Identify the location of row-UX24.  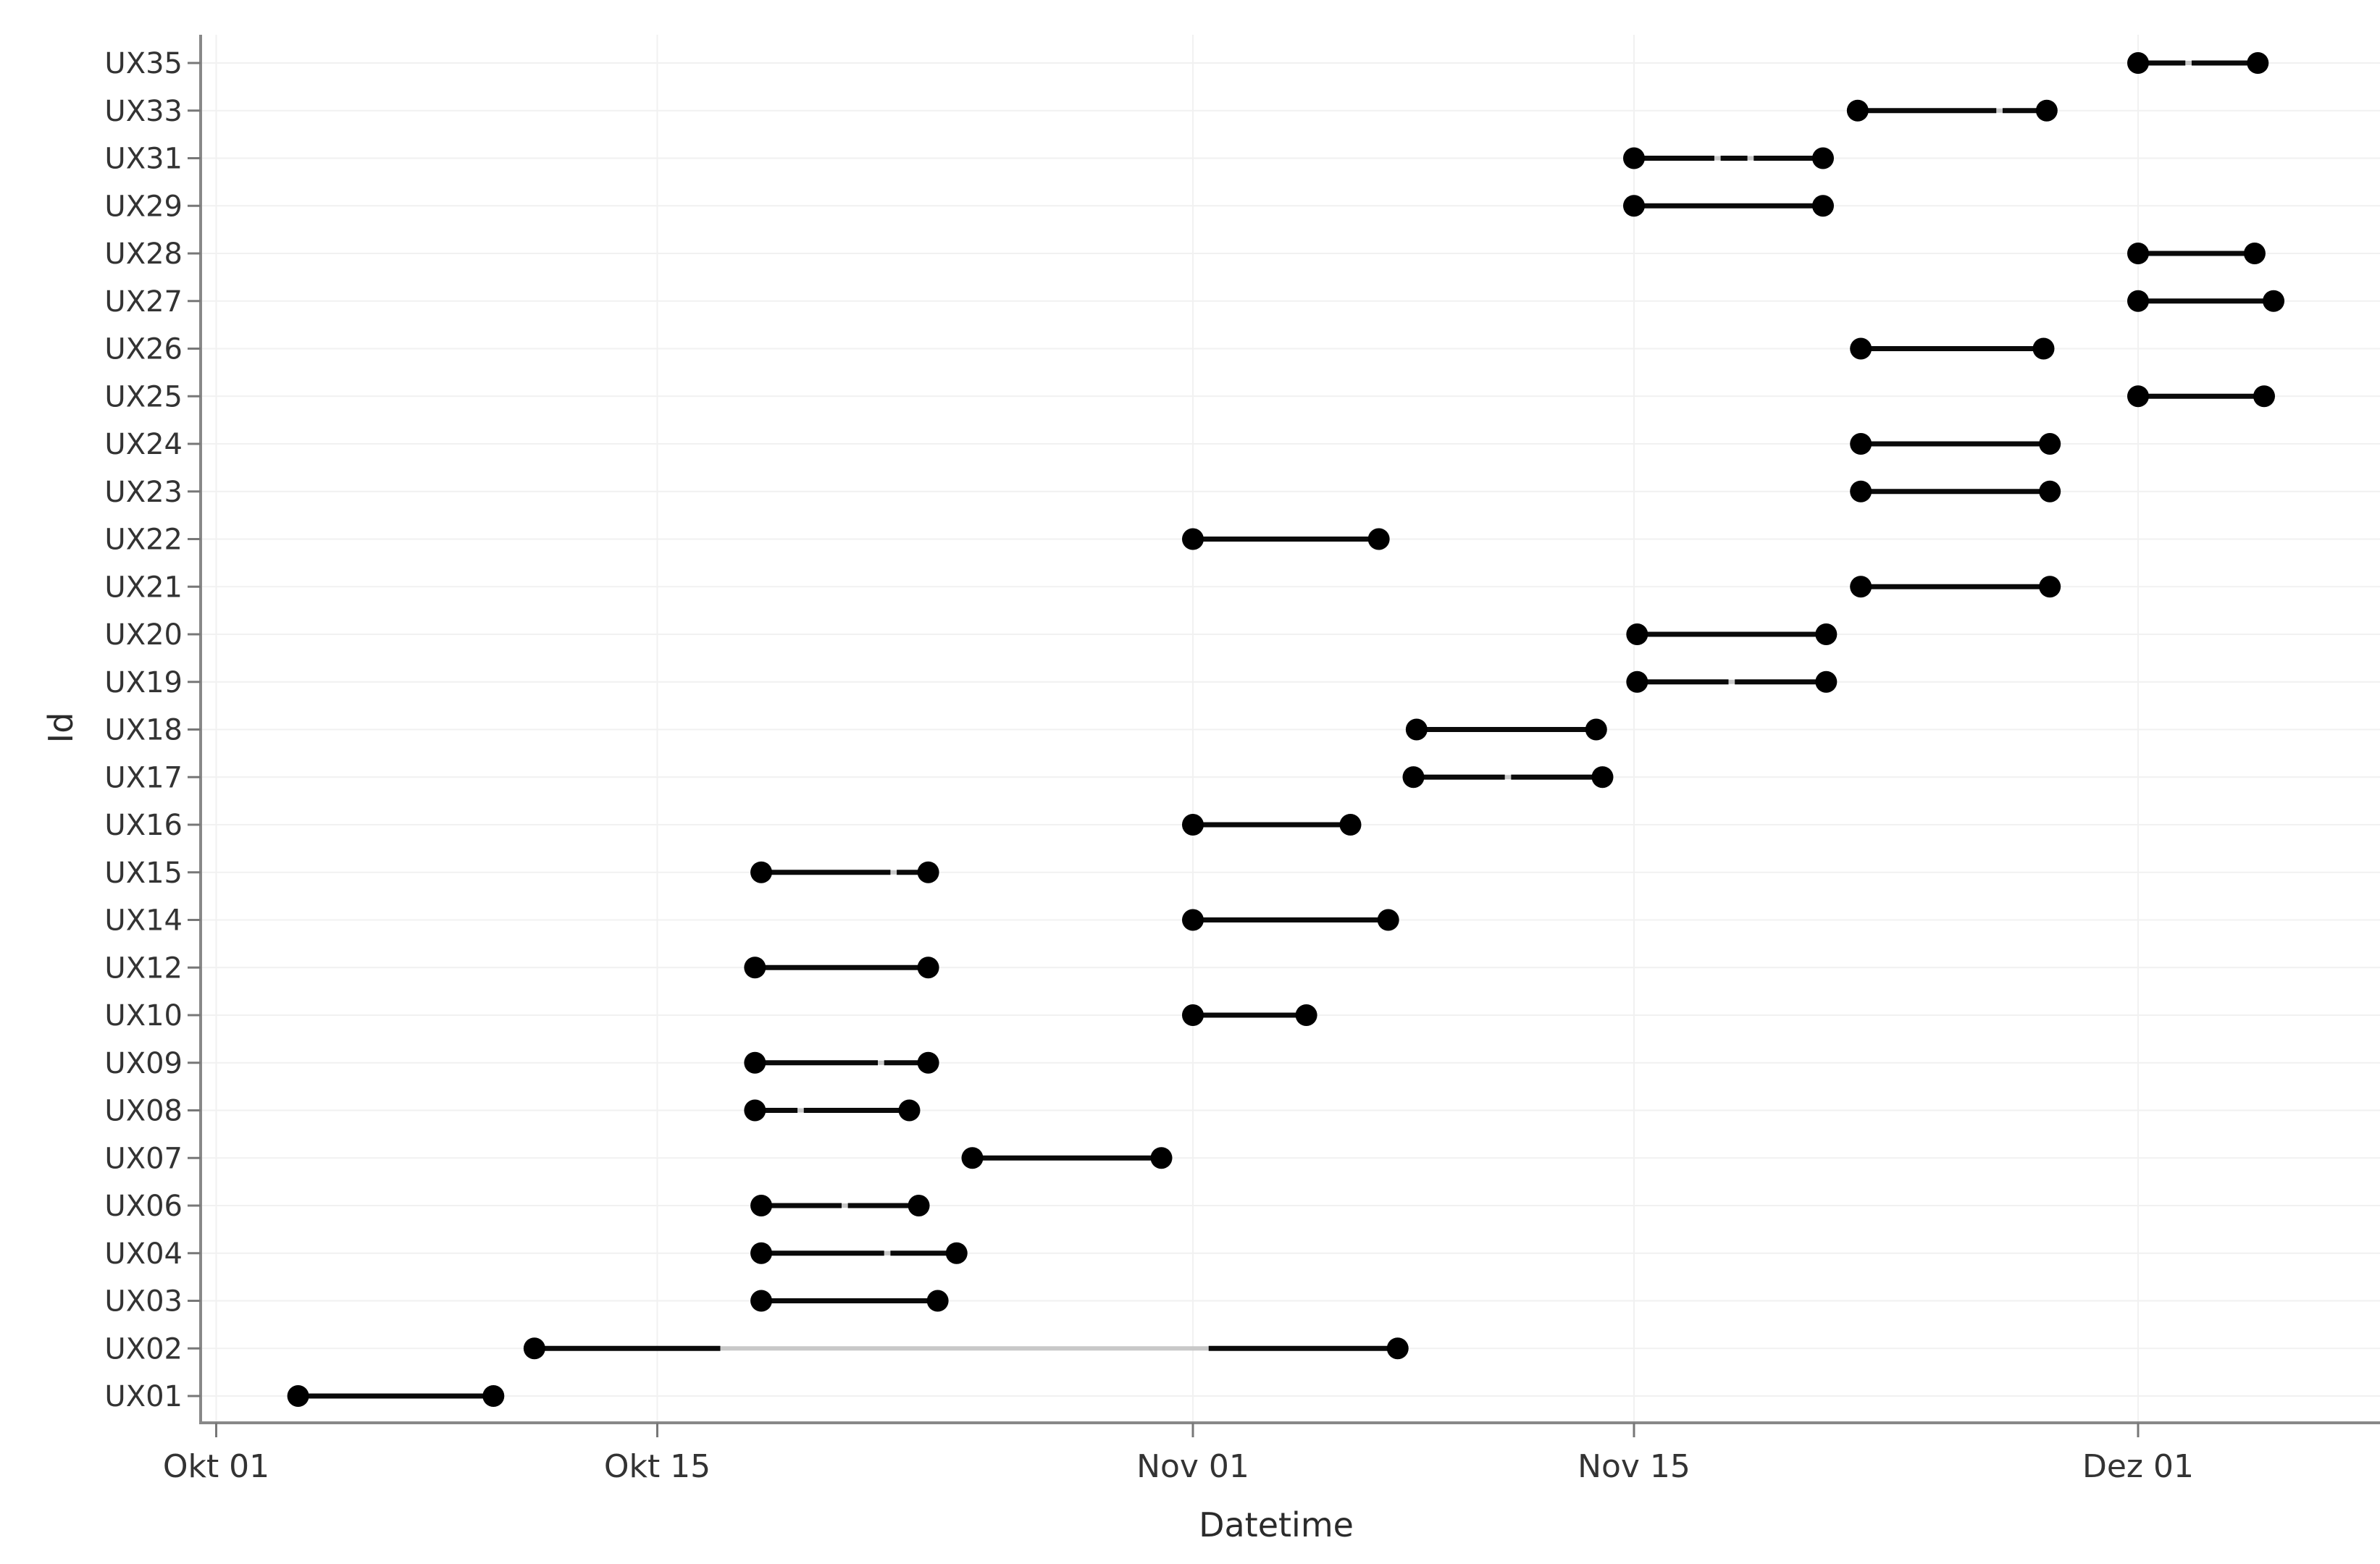
(1955, 444).